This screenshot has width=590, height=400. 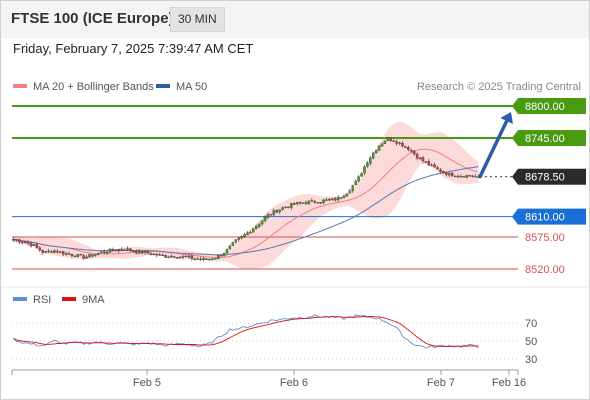 What do you see at coordinates (294, 383) in the screenshot?
I see `x-tick-label: Feb 6` at bounding box center [294, 383].